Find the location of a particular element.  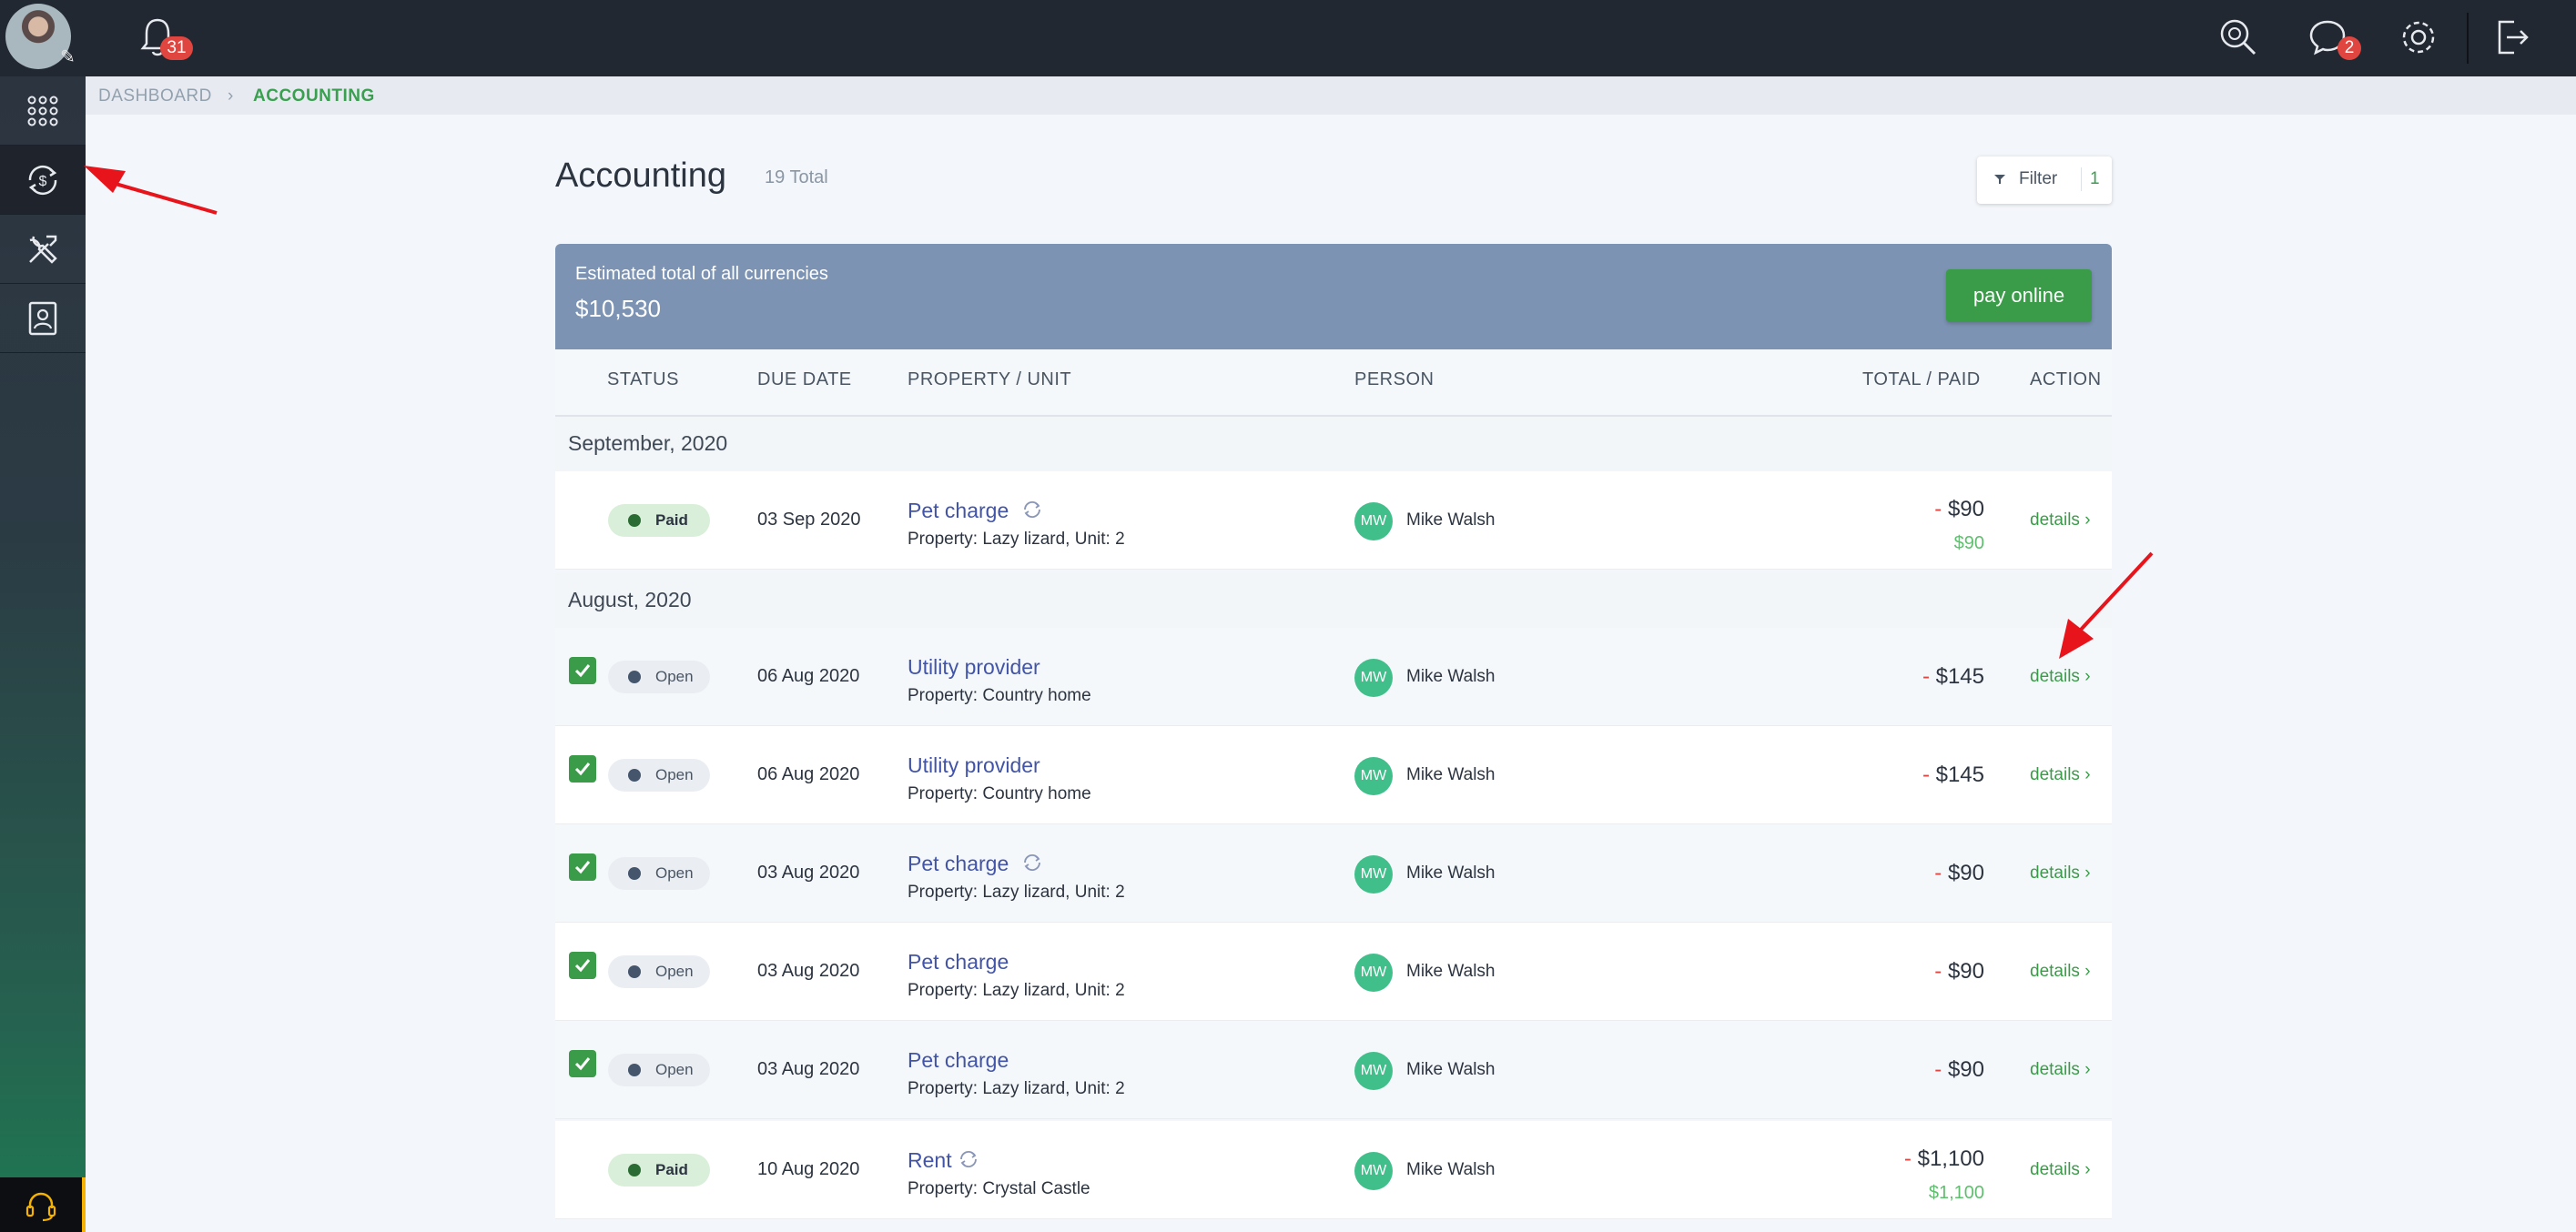

filter-divider is located at coordinates (2081, 179).